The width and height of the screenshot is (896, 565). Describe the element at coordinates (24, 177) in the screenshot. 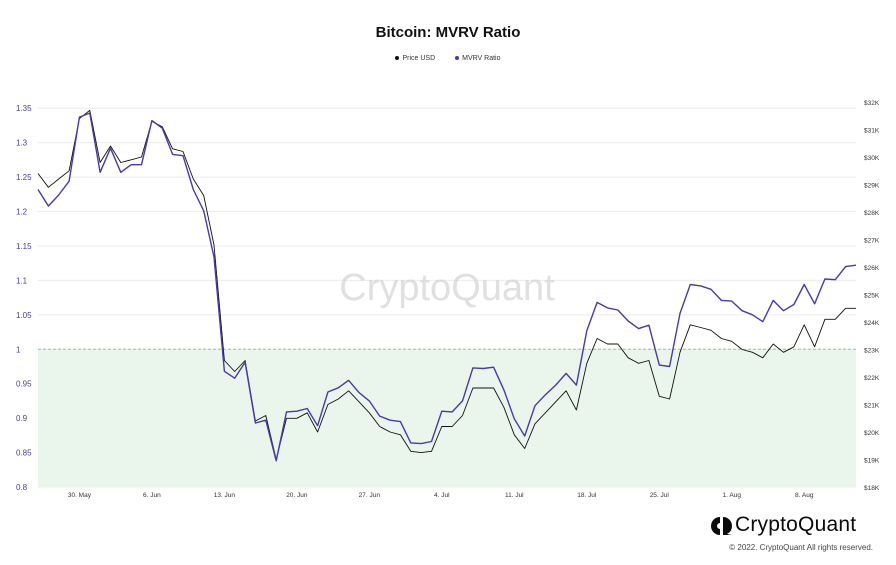

I see `y-left-tick-label: 1.25` at that location.